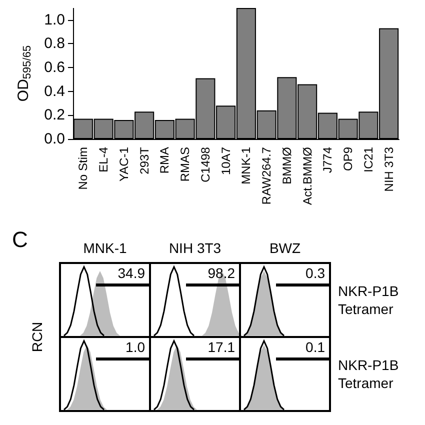 The image size is (425, 425). I want to click on y-tick-label: 0.4, so click(54, 91).